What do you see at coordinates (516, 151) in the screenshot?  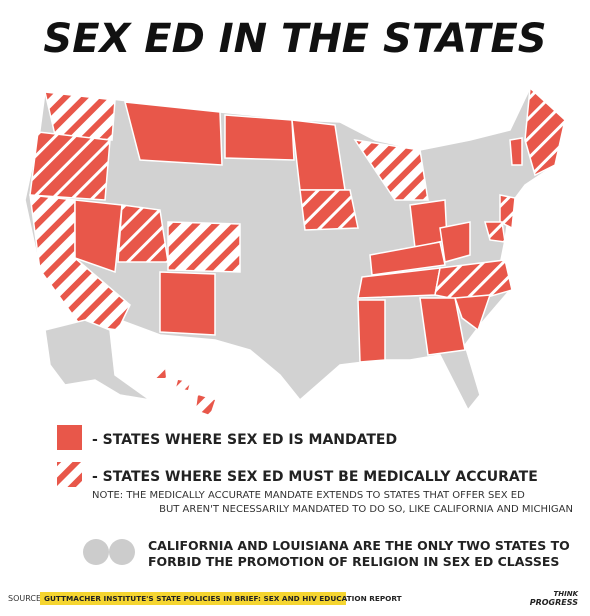 I see `state-vt` at bounding box center [516, 151].